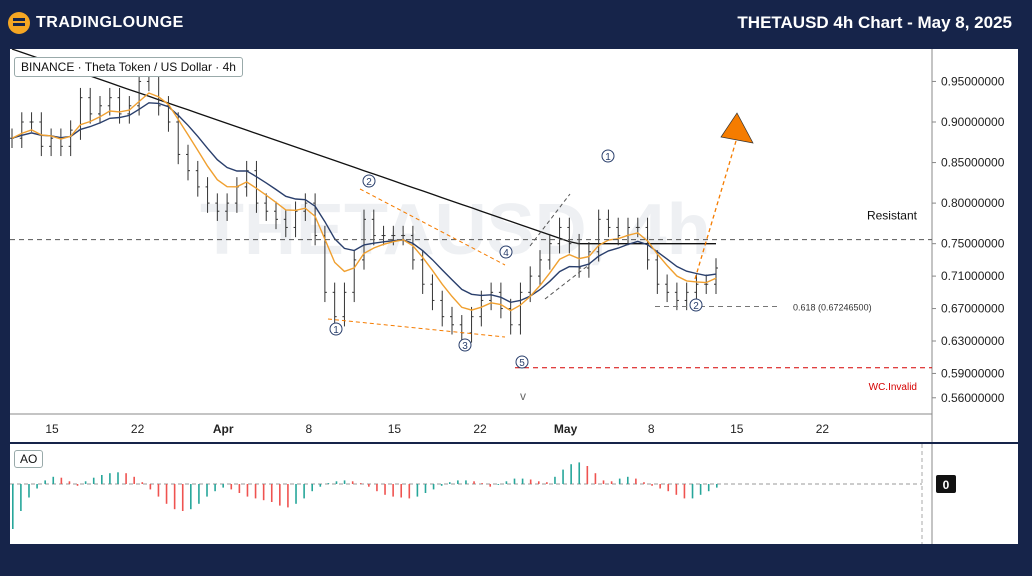  What do you see at coordinates (973, 244) in the screenshot?
I see `y-tick-label: 0.75000000` at bounding box center [973, 244].